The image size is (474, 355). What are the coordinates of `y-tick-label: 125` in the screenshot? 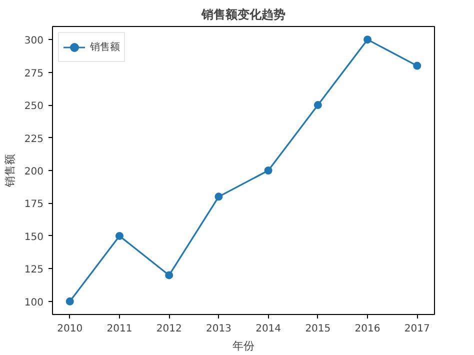 It's located at (34, 270).